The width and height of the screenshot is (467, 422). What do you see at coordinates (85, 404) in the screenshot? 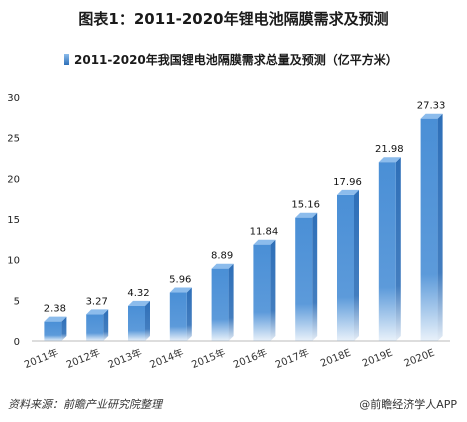
I see `source-note: 资料来源：前瞻产业研究院整理` at bounding box center [85, 404].